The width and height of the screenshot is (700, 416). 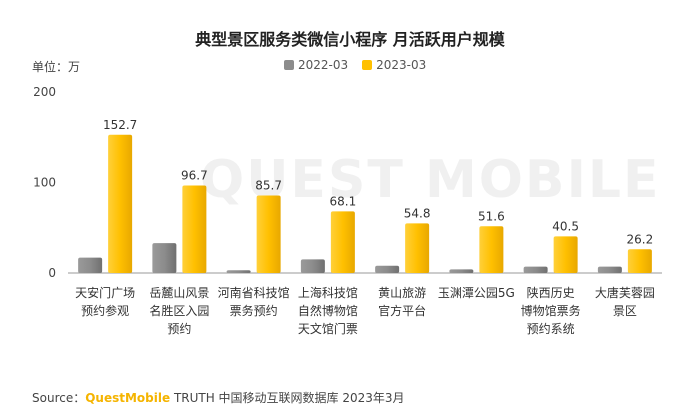 What do you see at coordinates (343, 201) in the screenshot?
I see `data-label: 68.1` at bounding box center [343, 201].